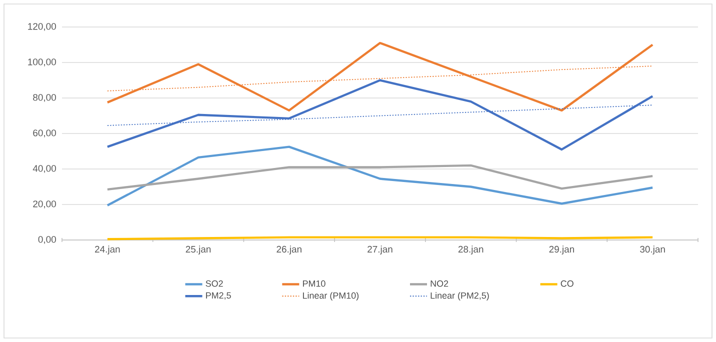 The width and height of the screenshot is (716, 342). What do you see at coordinates (459, 296) in the screenshot?
I see `legend-label: Linear (PM2,5)` at bounding box center [459, 296].